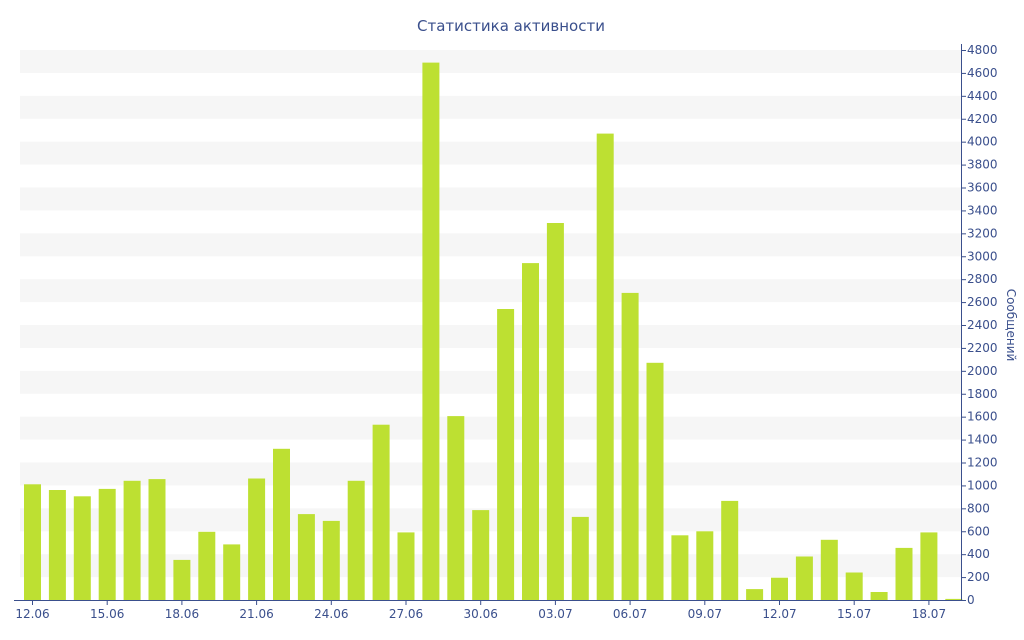 The height and width of the screenshot is (640, 1024). Describe the element at coordinates (854, 586) in the screenshot. I see `bar-15.07` at that location.